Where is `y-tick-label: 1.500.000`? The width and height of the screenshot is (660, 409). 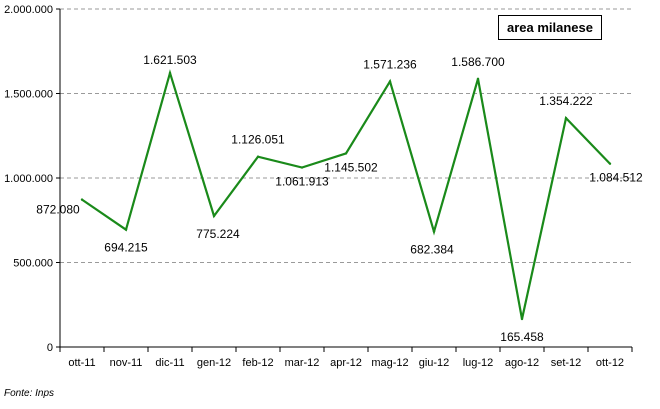
y-tick-label: 1.500.000 is located at coordinates (28, 95).